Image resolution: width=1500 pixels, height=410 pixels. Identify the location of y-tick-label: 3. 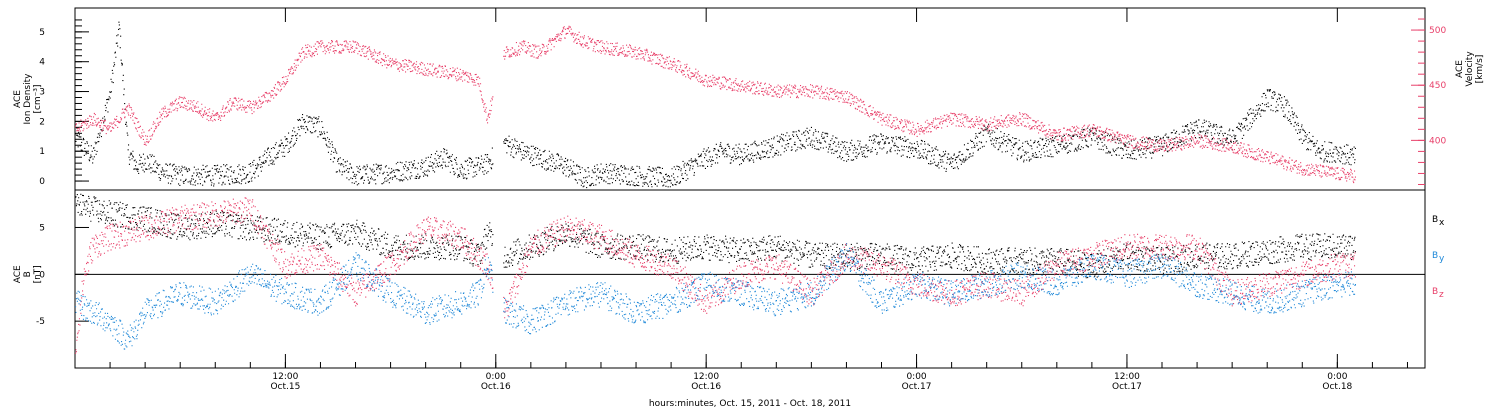
(42, 93).